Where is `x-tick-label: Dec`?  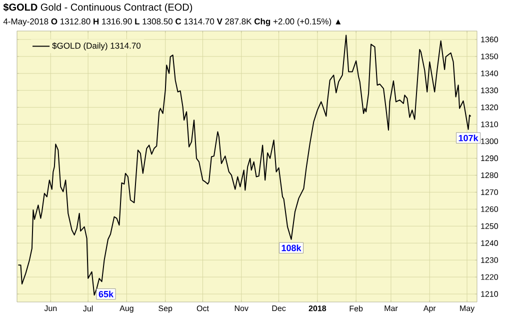 x-tick-label: Dec is located at coordinates (279, 309).